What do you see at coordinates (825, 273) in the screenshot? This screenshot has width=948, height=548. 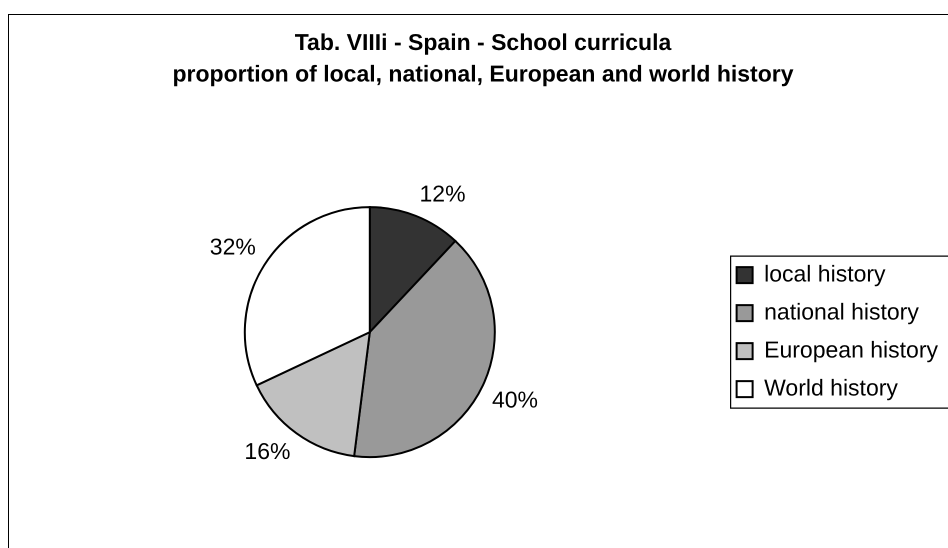 I see `legend-label: local history` at bounding box center [825, 273].